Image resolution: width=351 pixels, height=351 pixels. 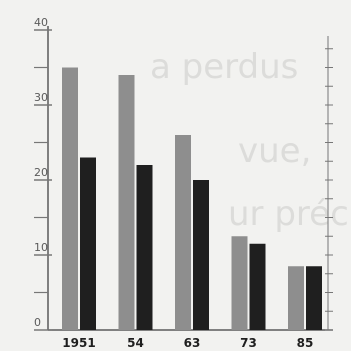 What do you see at coordinates (78, 343) in the screenshot?
I see `x-tick-label: 1951` at bounding box center [78, 343].